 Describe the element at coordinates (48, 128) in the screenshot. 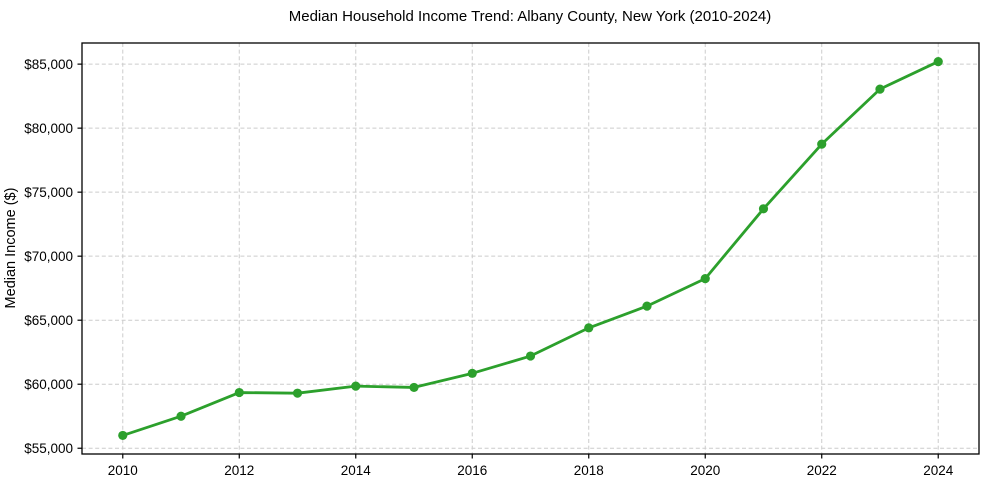

I see `y-tick-label: $80,000` at that location.